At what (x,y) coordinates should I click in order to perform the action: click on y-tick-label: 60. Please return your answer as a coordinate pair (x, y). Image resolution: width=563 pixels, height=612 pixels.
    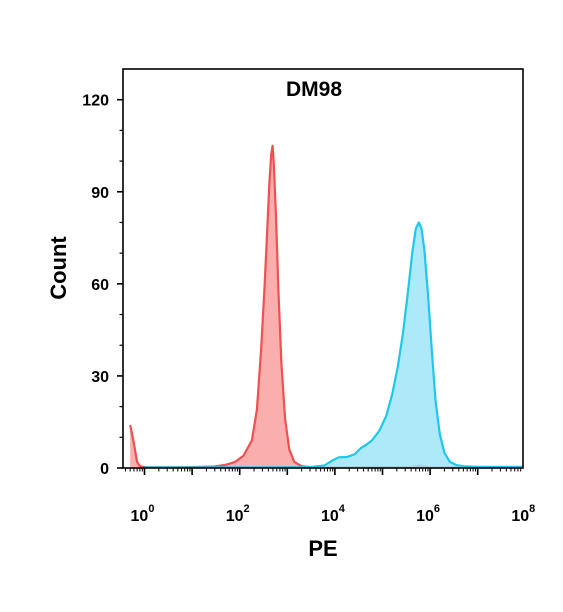
    Looking at the image, I should click on (100, 285).